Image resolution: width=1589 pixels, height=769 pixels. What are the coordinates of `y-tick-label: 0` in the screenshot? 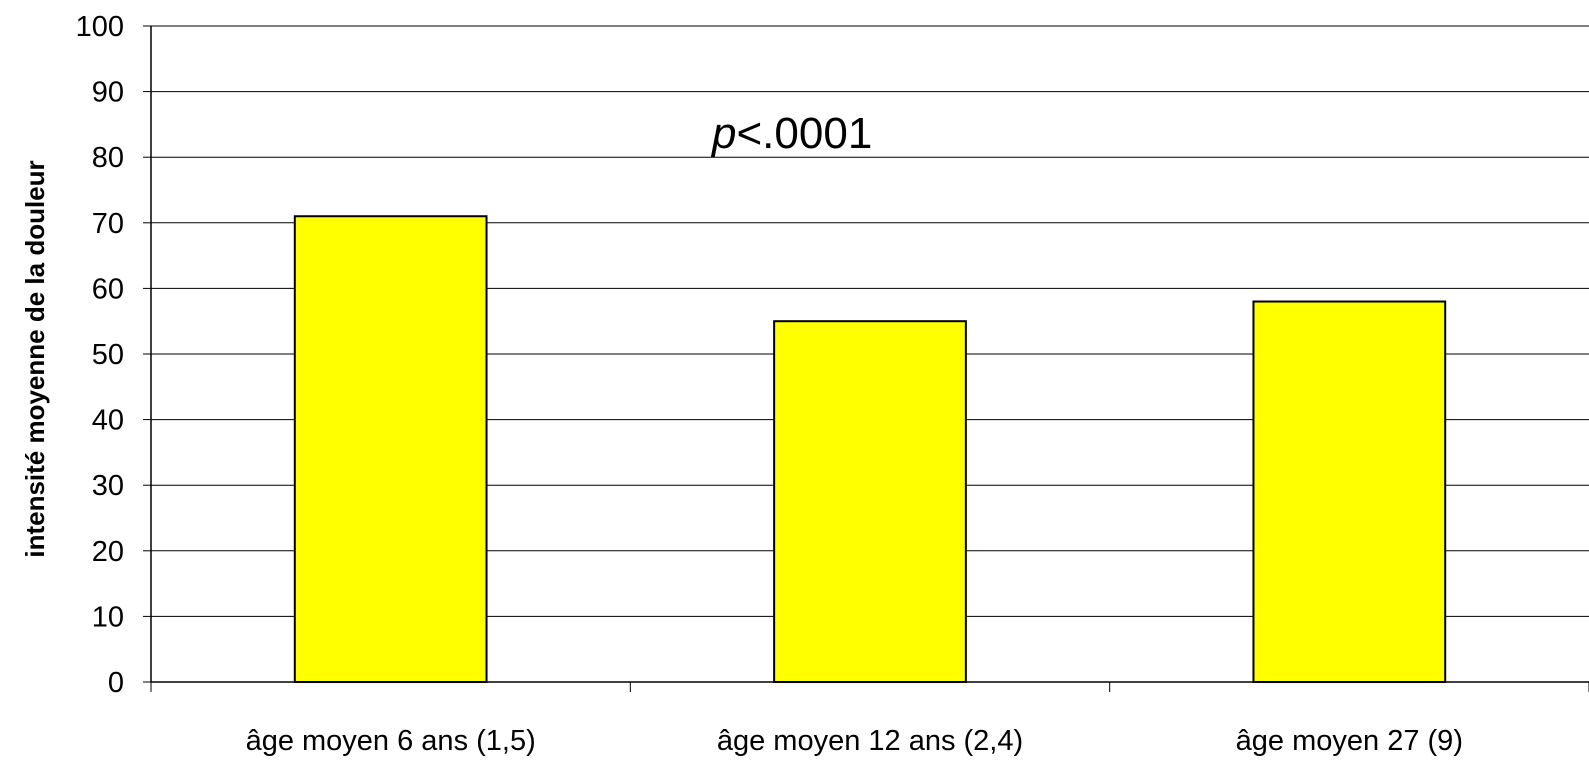 It's located at (116, 683).